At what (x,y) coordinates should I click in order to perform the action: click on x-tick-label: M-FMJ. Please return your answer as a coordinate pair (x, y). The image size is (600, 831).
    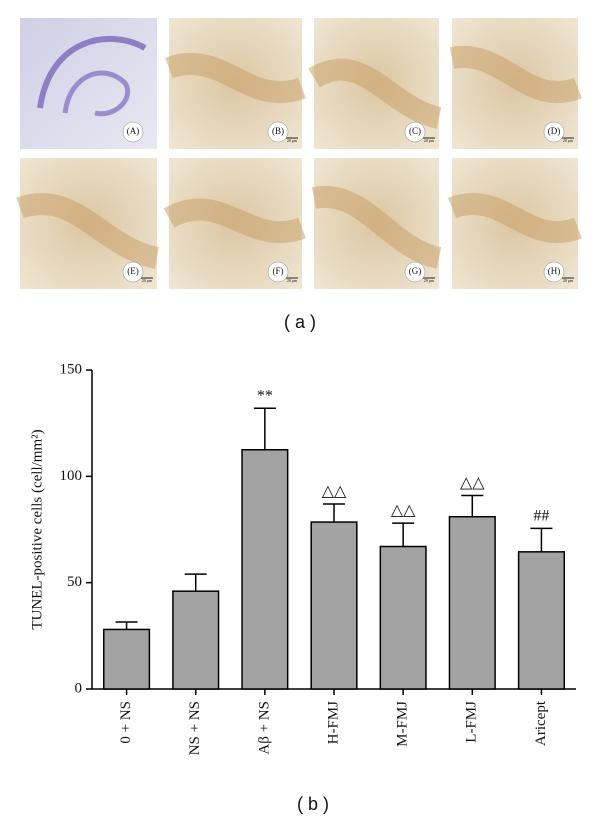
    Looking at the image, I should click on (403, 724).